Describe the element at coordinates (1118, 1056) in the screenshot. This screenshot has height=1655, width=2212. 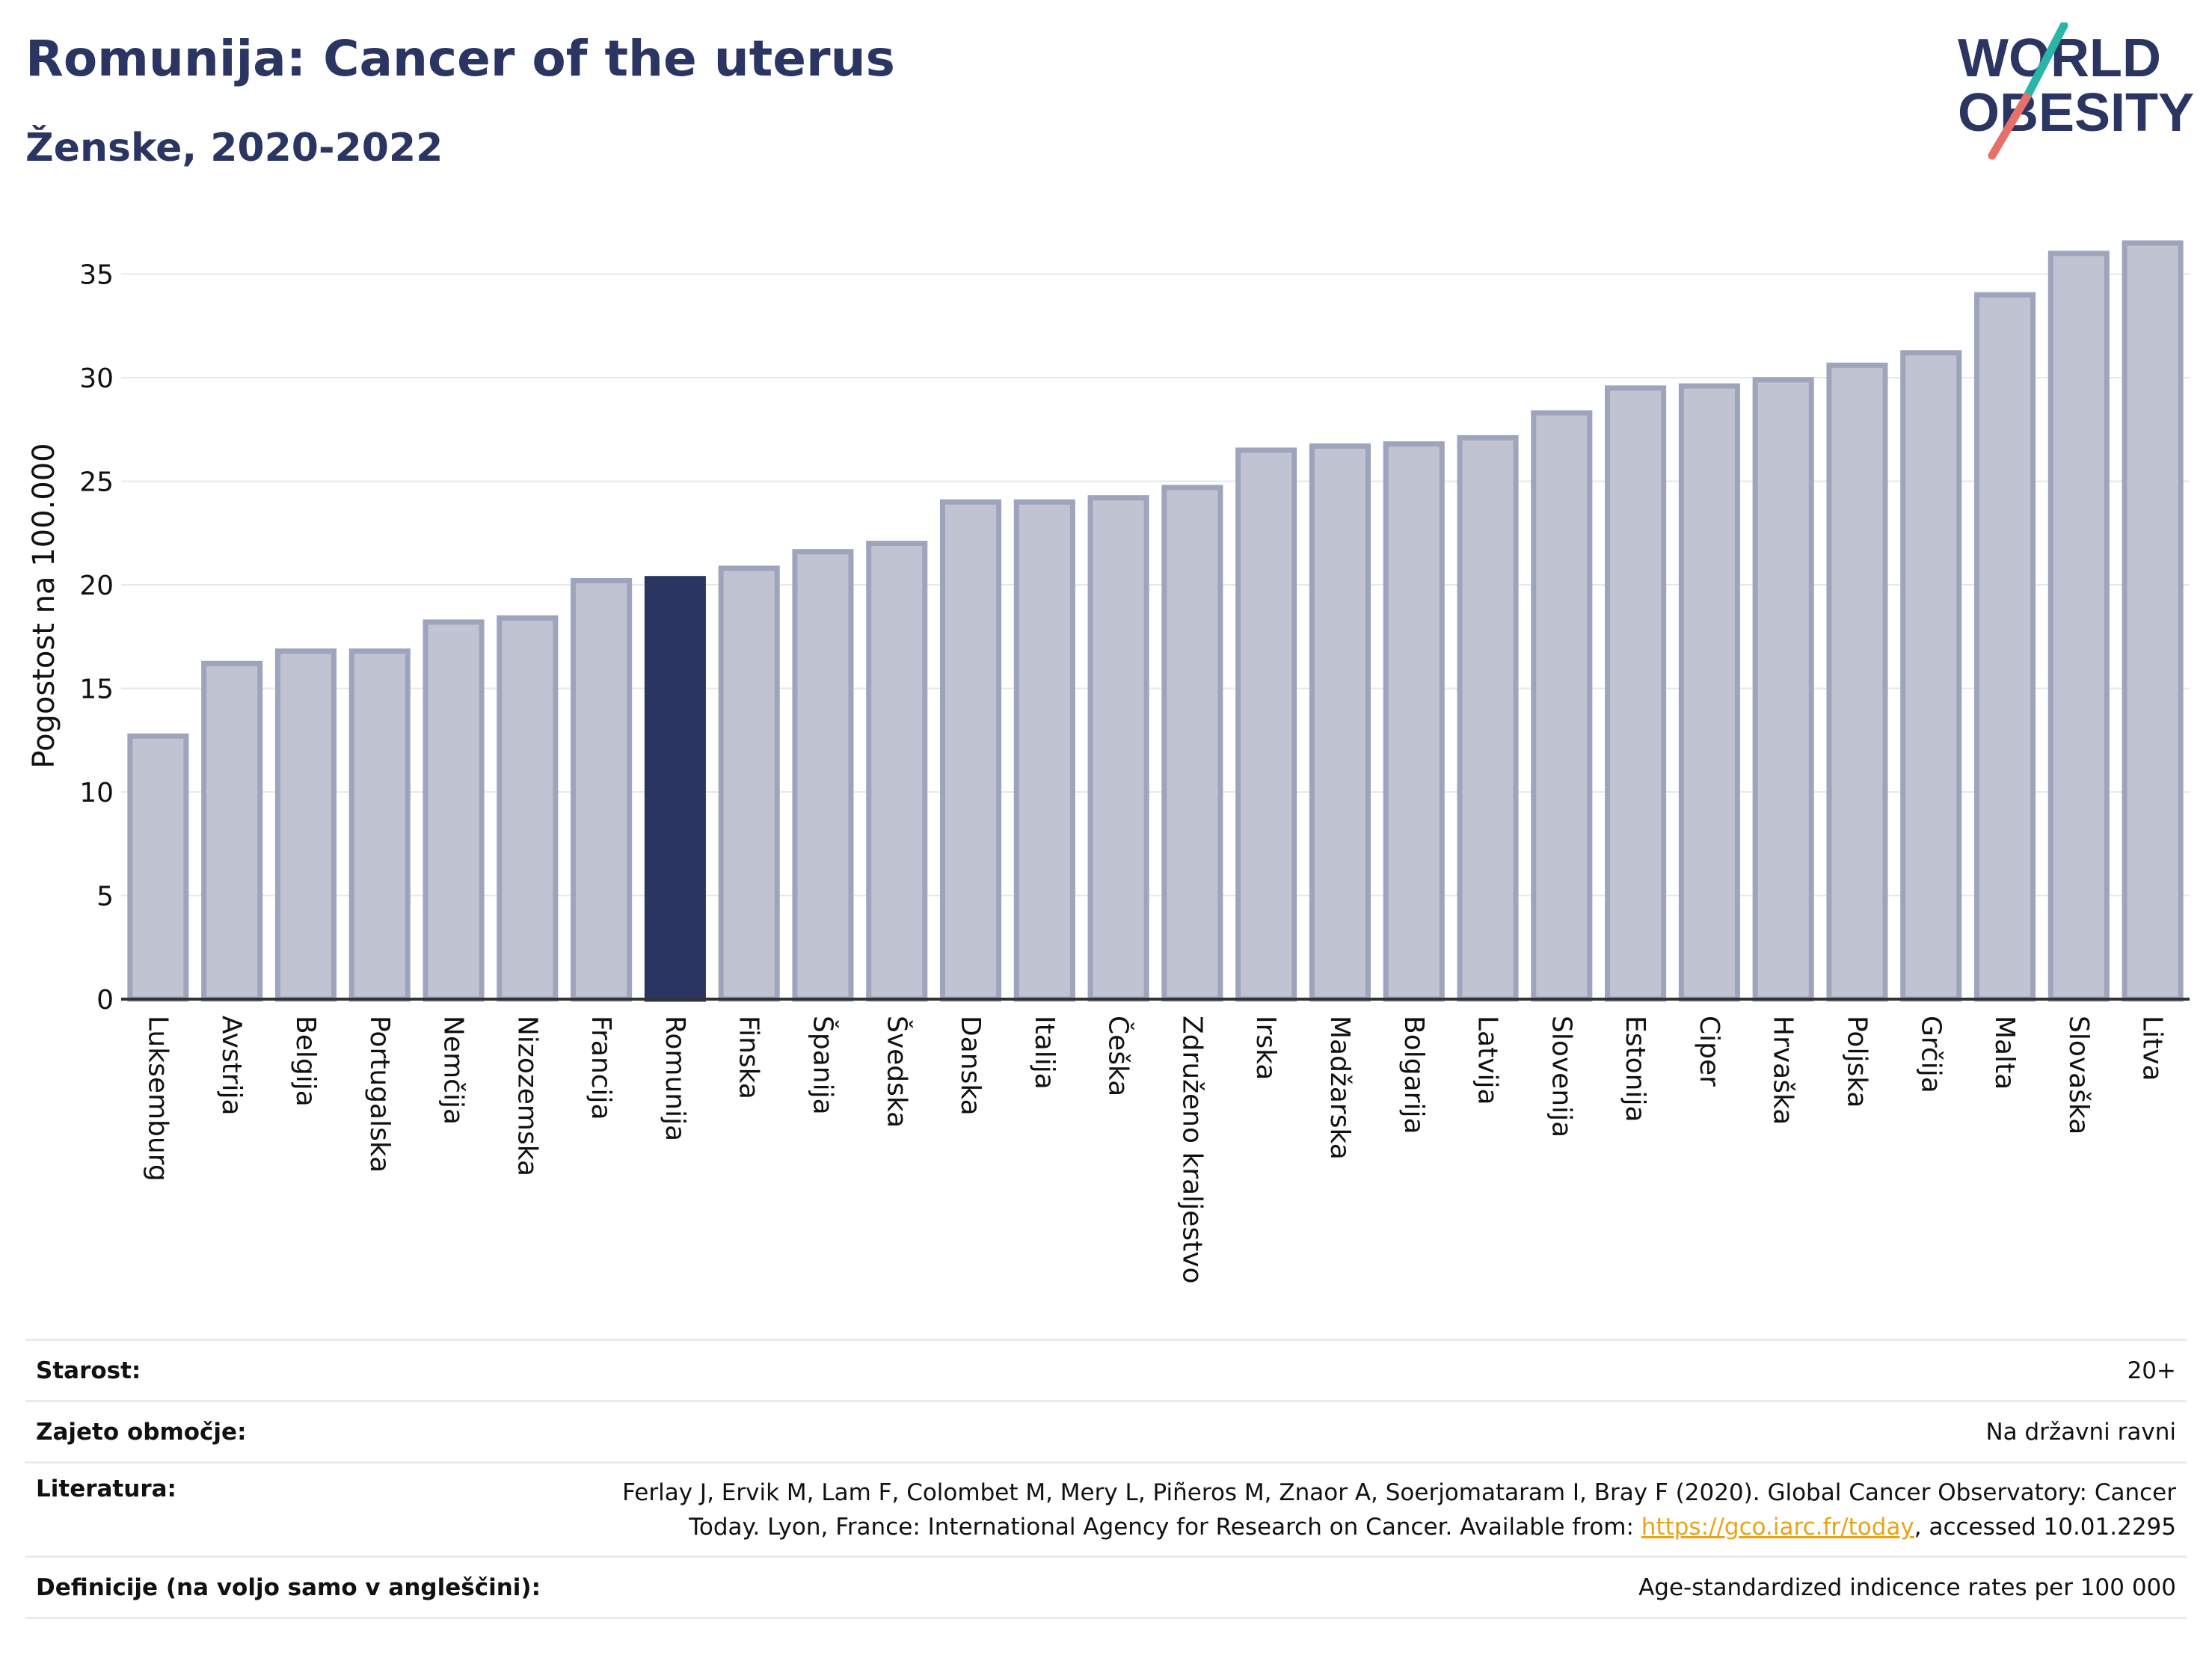
I see `x-tick-label: Češka` at that location.